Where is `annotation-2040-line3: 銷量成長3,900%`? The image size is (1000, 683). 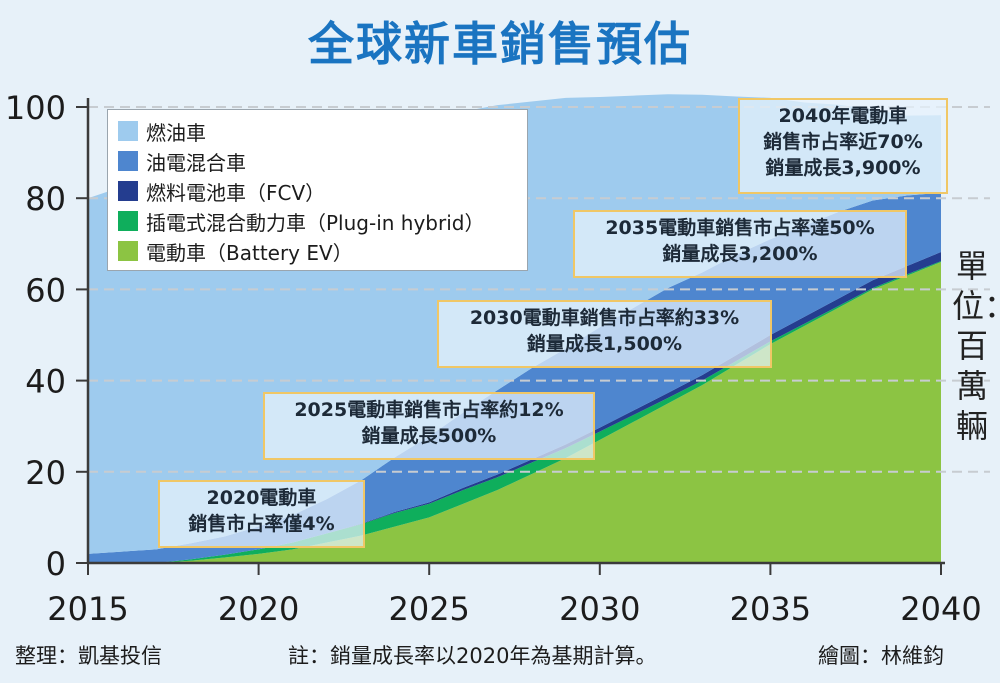 annotation-2040-line3: 銷量成長3,900% is located at coordinates (843, 168).